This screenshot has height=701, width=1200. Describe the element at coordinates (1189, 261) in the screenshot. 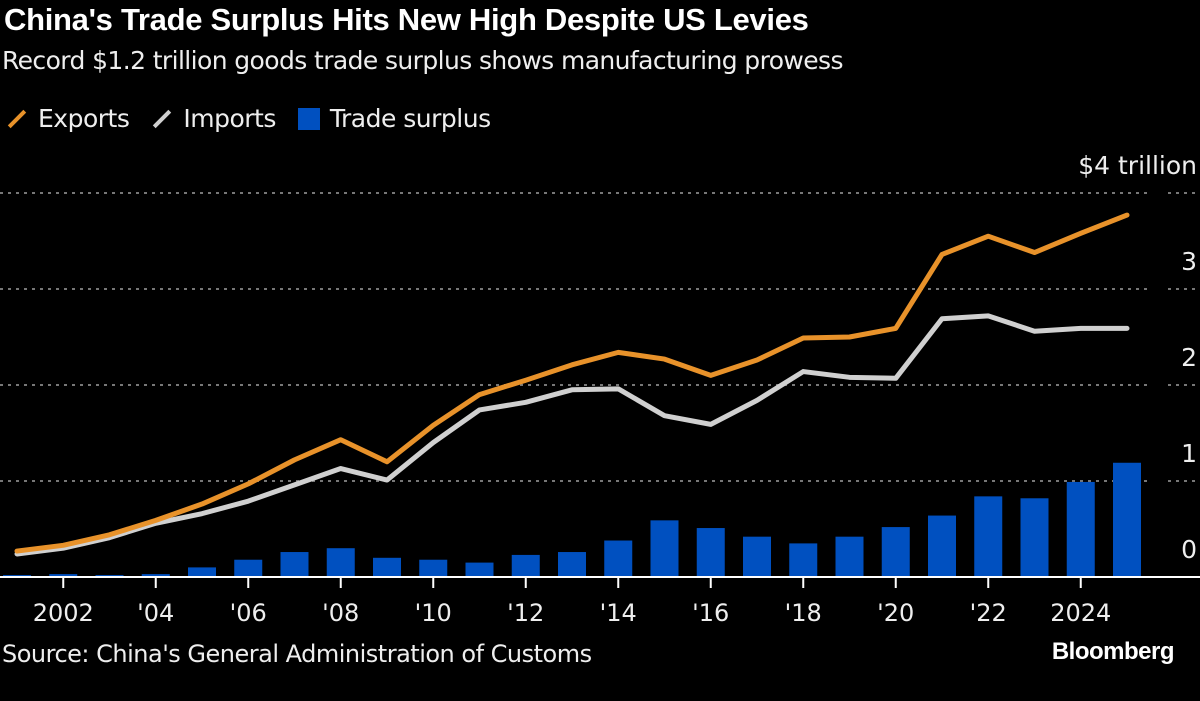

I see `y-tick-label: 3` at that location.